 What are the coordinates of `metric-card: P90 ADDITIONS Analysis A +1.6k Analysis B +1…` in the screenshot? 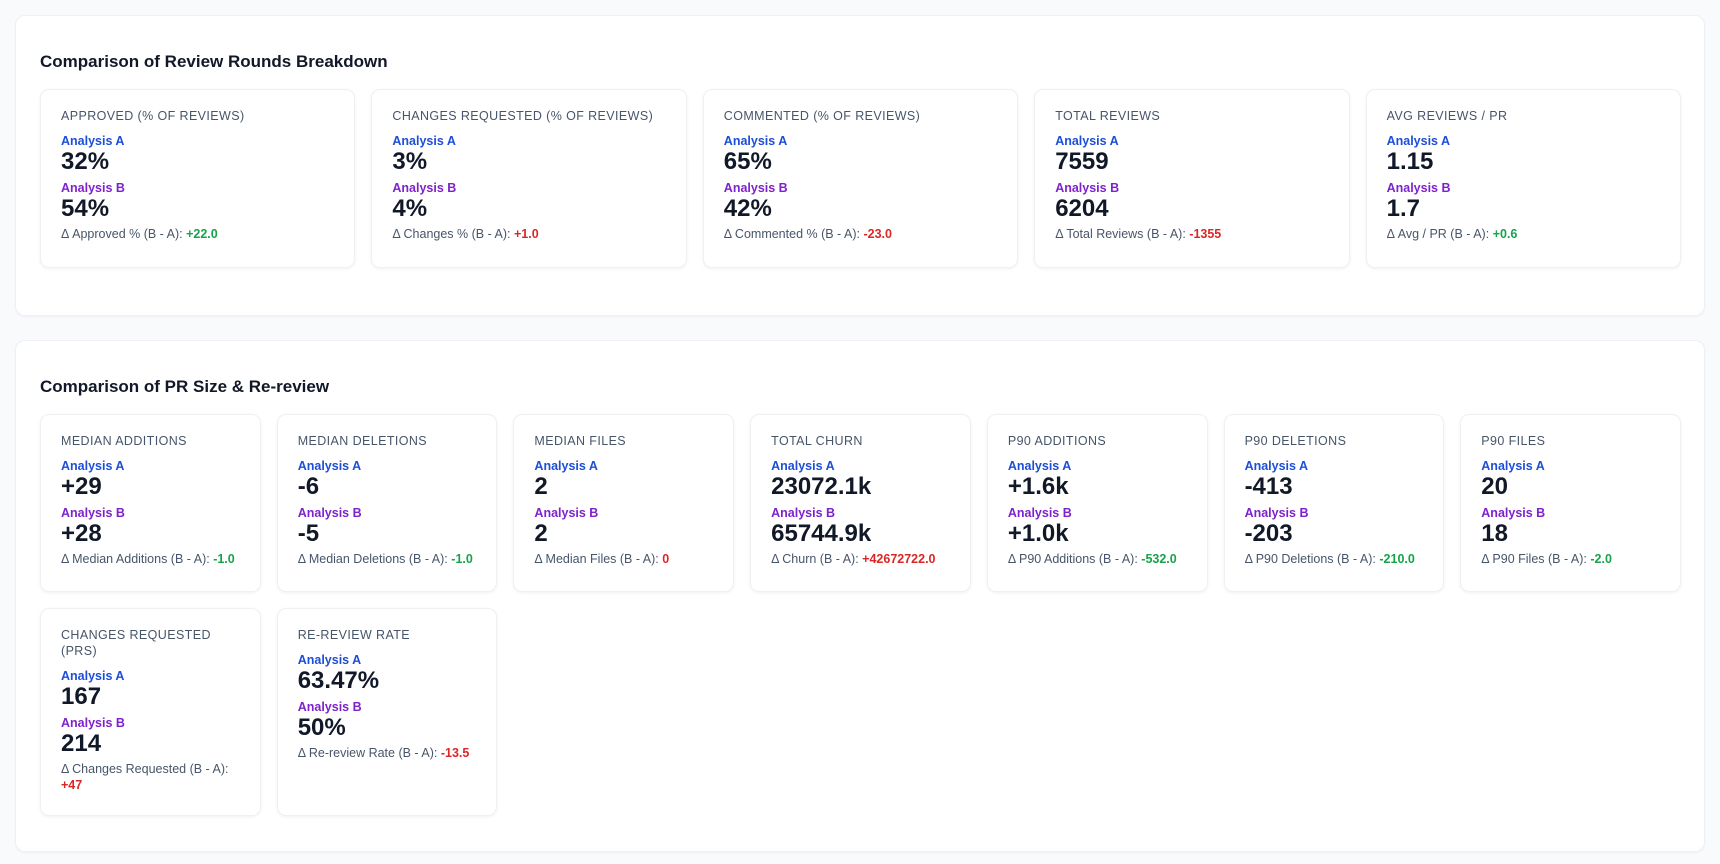 It's located at (1097, 503).